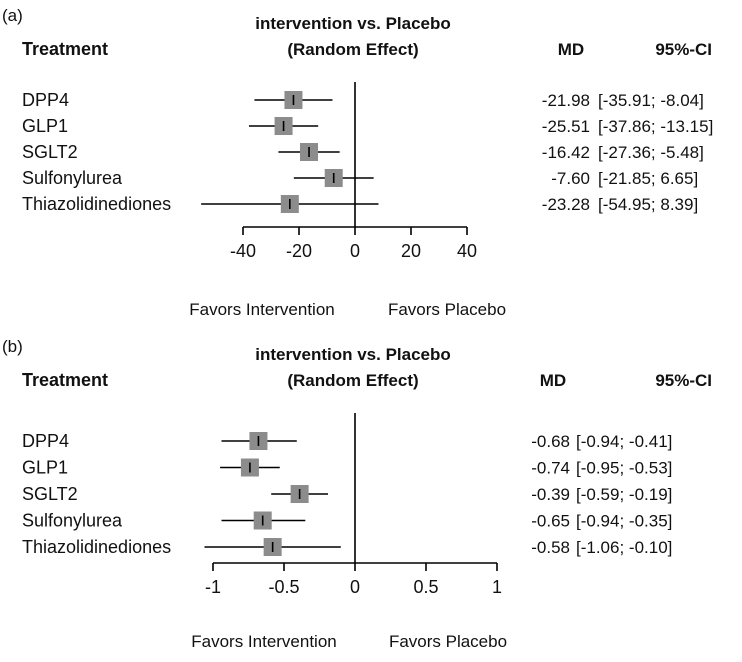 The height and width of the screenshot is (662, 742). I want to click on ci-value: [-1.06; -0.10], so click(624, 547).